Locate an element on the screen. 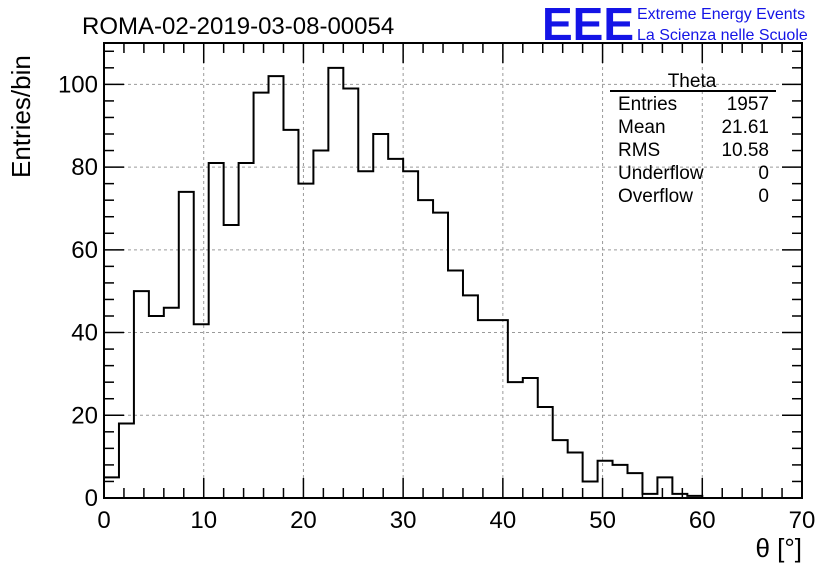 The height and width of the screenshot is (572, 836). y-tick-label: 20 is located at coordinates (84, 415).